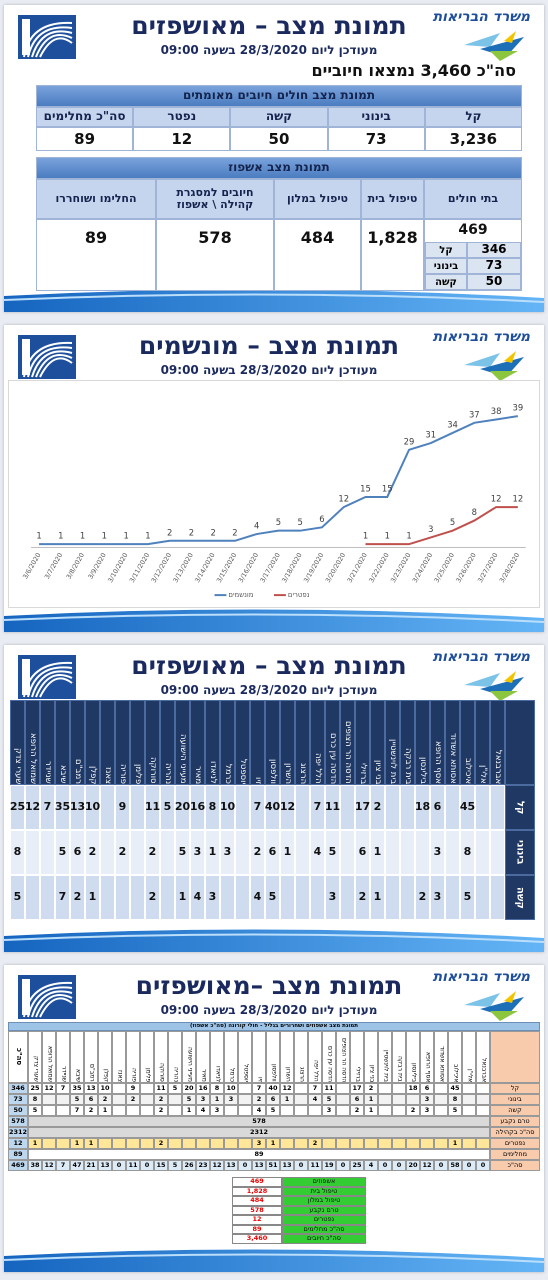 The height and width of the screenshot is (1280, 548). Describe the element at coordinates (96, 255) in the screenshot. I see `value-cell: 89` at that location.